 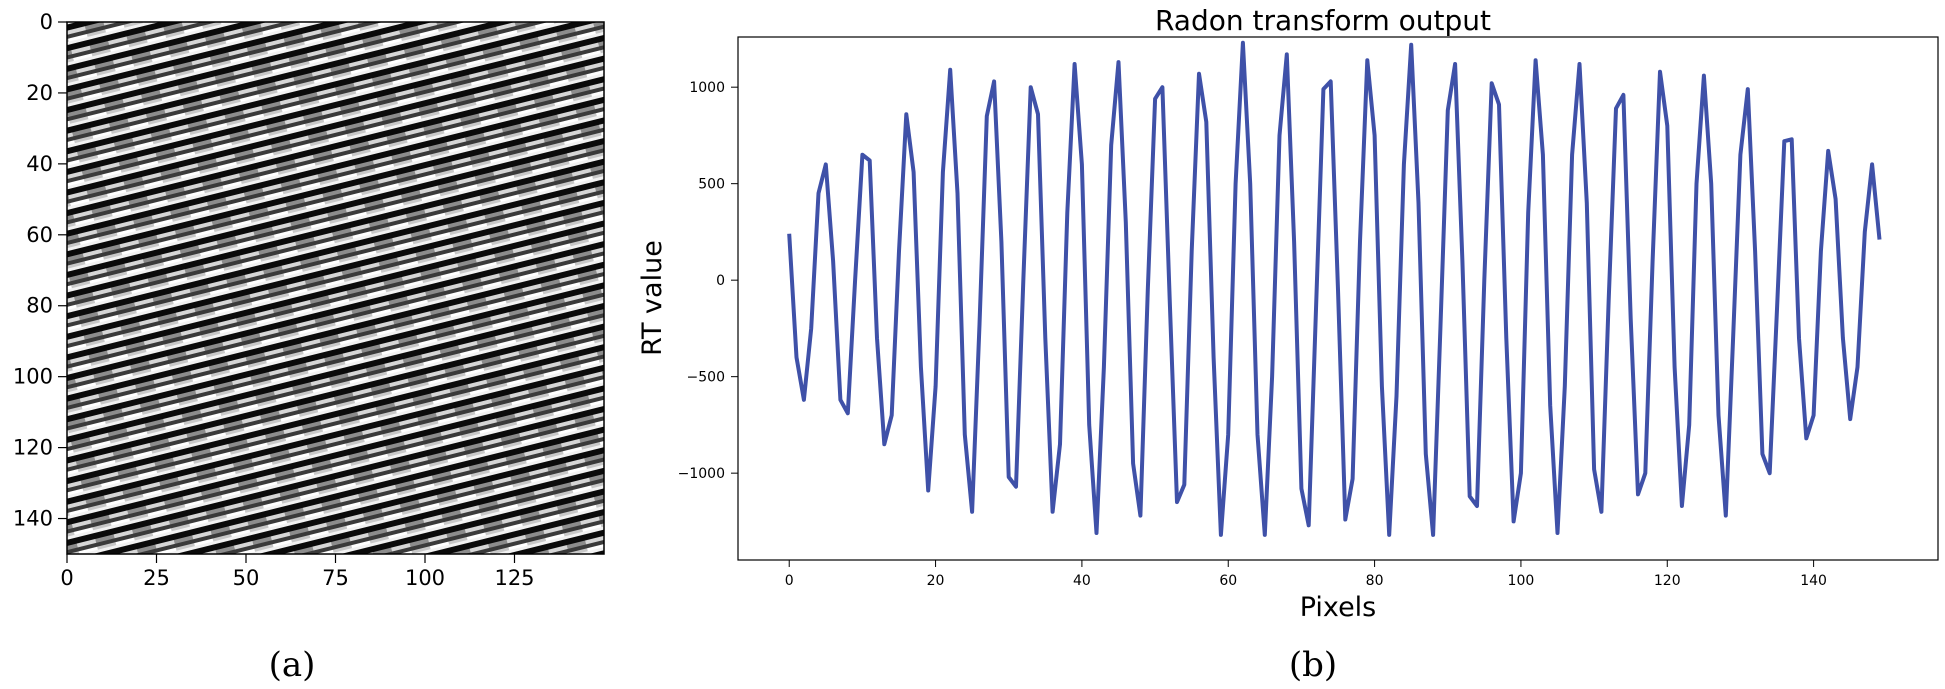 What do you see at coordinates (33, 377) in the screenshot?
I see `image-y-tick-label: 100` at bounding box center [33, 377].